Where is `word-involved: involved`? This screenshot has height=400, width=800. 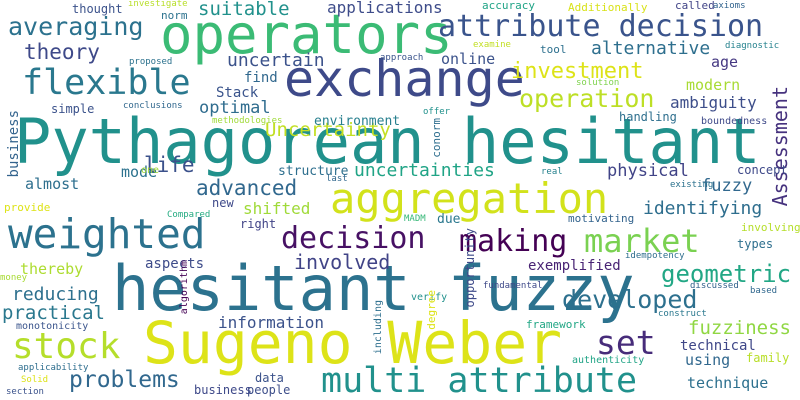
word-involved: involved is located at coordinates (342, 262).